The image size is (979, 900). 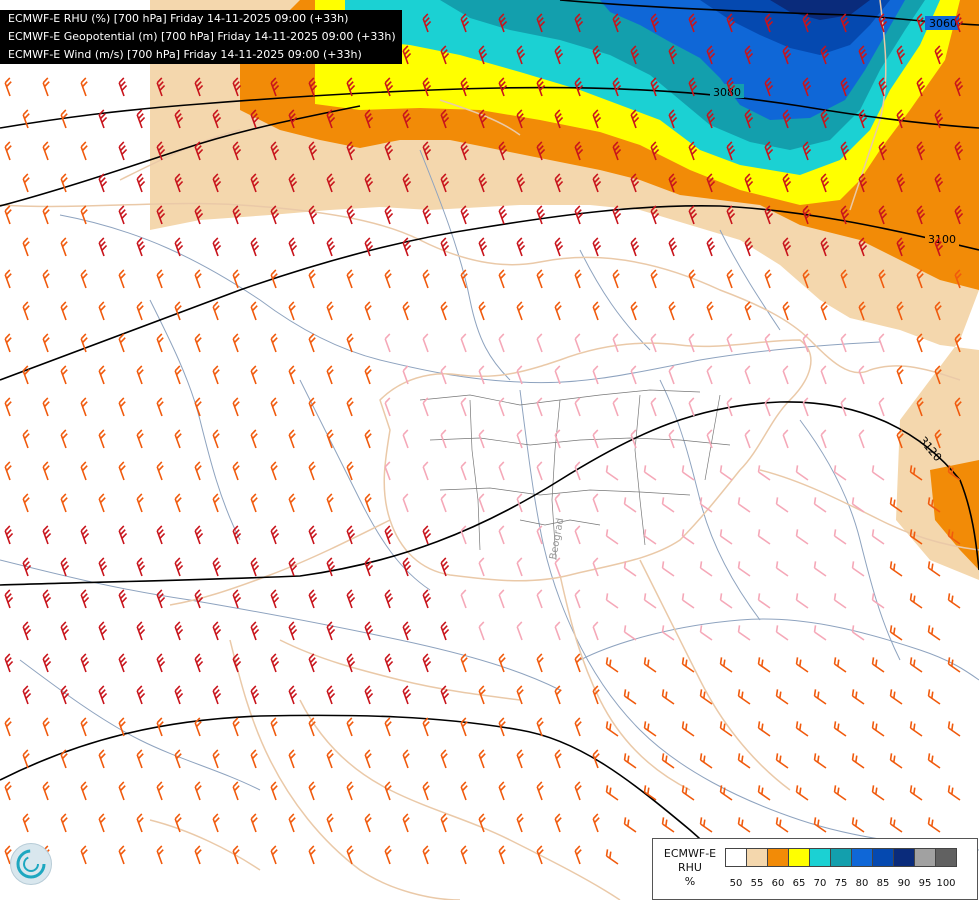 What do you see at coordinates (815, 869) in the screenshot?
I see `rhu-legend: ECMWF-E RHU % 50 55 60 65 70 75 80 85 90 95 100` at bounding box center [815, 869].